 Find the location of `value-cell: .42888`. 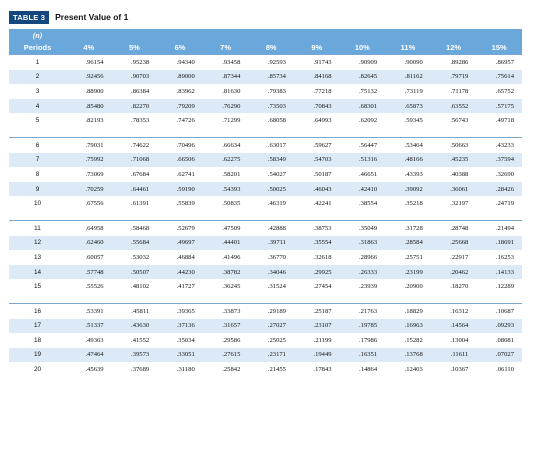

value-cell: .42888 is located at coordinates (276, 228).